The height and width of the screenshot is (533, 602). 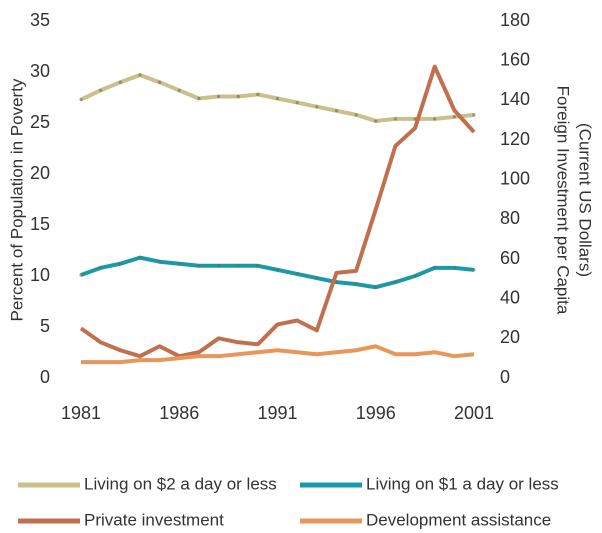 What do you see at coordinates (515, 99) in the screenshot?
I see `y2-tick-label: 140` at bounding box center [515, 99].